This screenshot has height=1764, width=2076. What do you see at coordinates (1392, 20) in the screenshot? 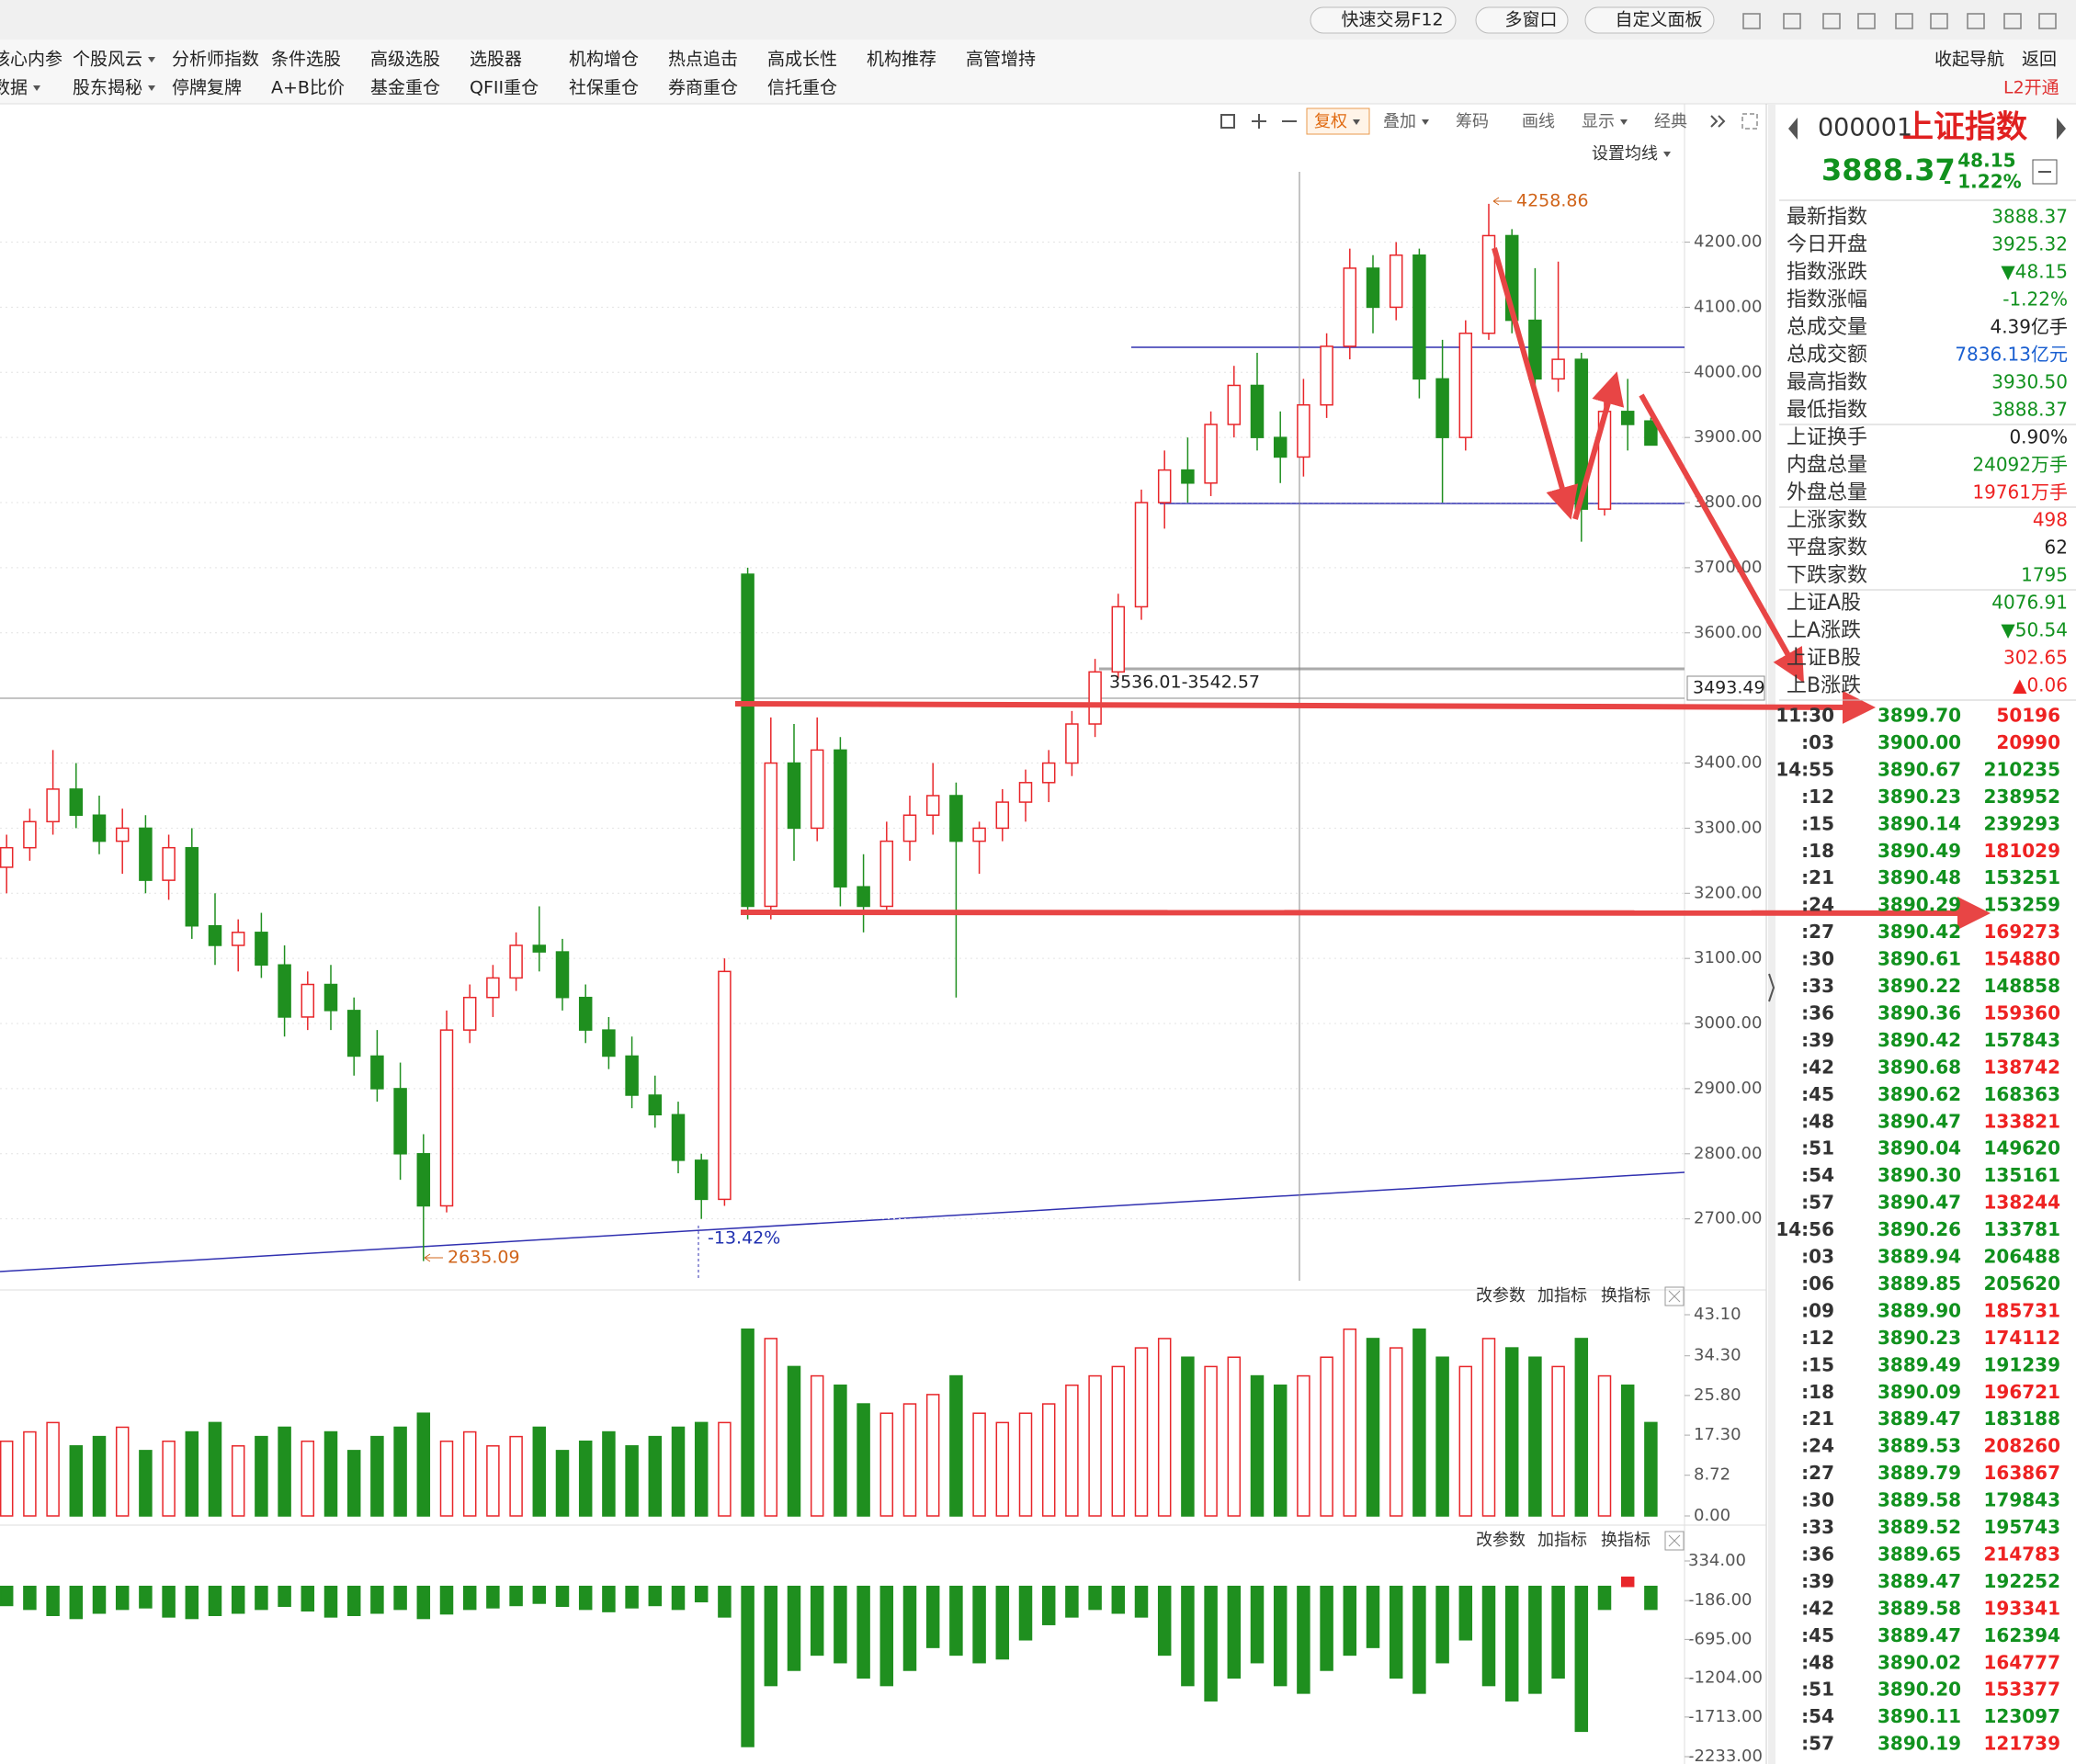
I see `toolbar-button-label: 快速交易F12` at bounding box center [1392, 20].